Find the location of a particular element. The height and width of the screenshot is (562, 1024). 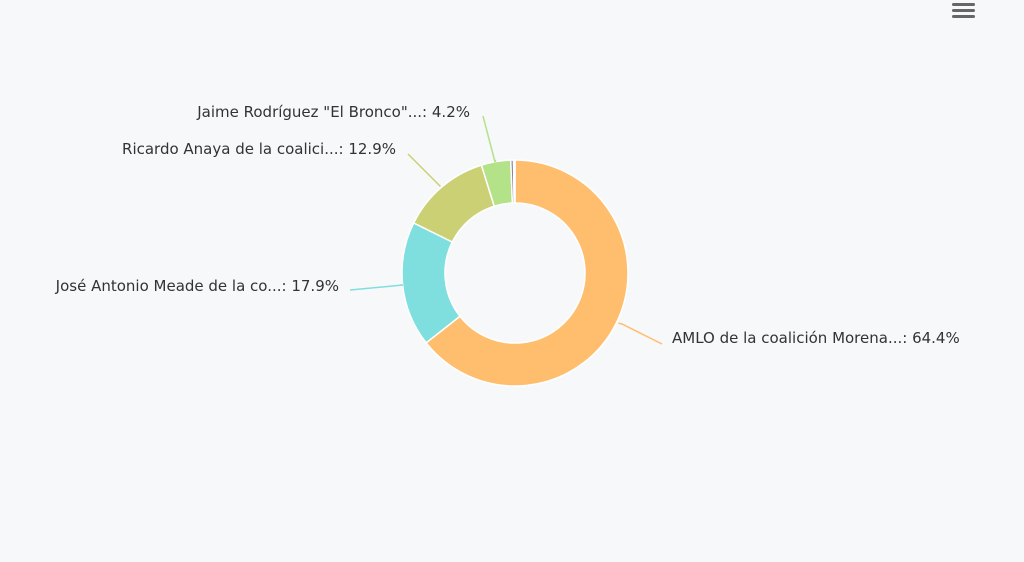

data-label: AMLO de la coalición Morena...: 64.4% is located at coordinates (816, 338).